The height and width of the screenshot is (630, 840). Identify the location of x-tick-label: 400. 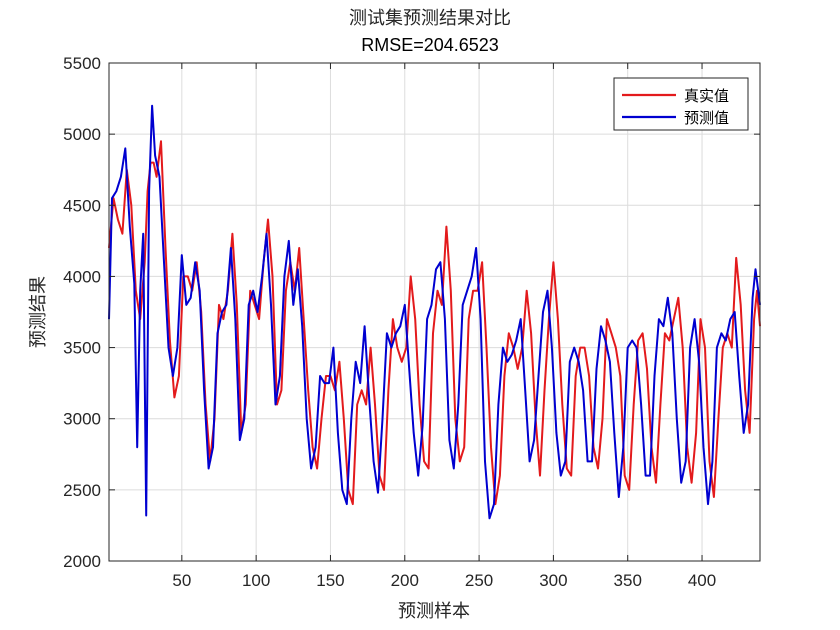
(702, 580).